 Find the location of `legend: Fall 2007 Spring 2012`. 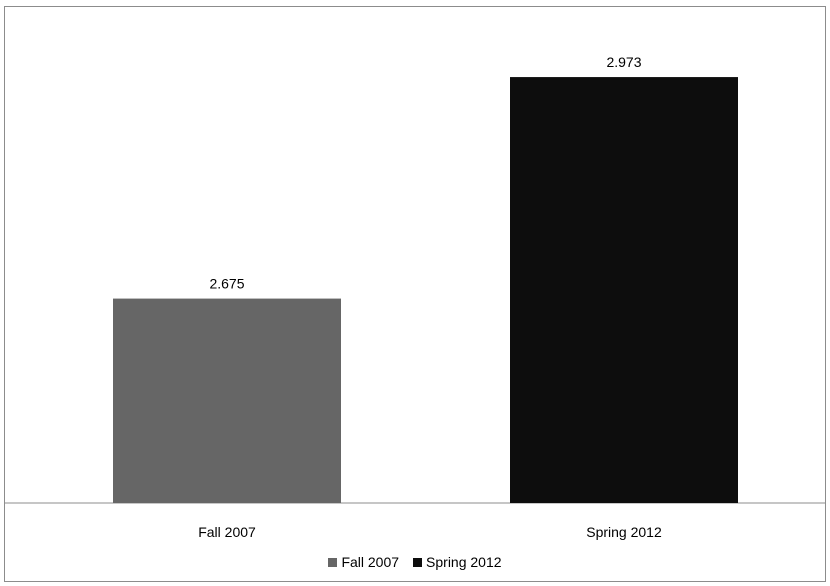

legend: Fall 2007 Spring 2012 is located at coordinates (415, 562).